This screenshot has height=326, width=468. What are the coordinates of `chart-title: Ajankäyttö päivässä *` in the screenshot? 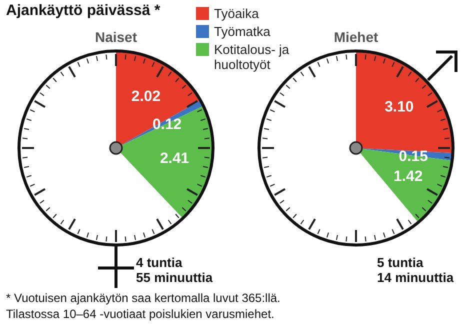 It's located at (83, 10).